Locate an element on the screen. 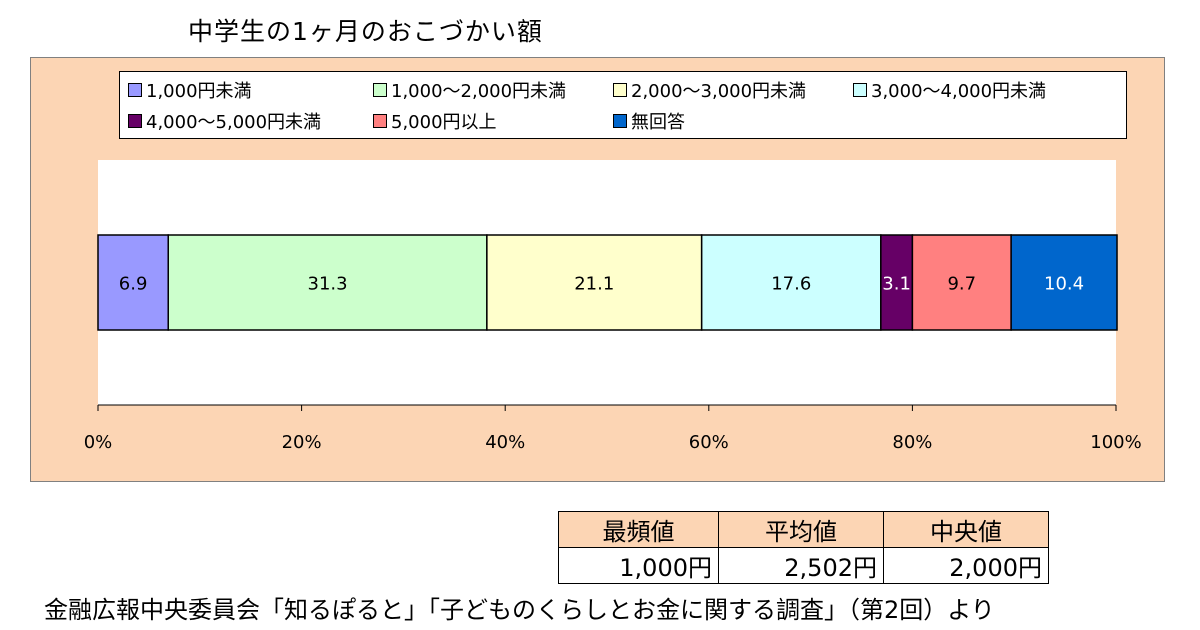 Image resolution: width=1200 pixels, height=630 pixels. legend-label: 1,000円未満 is located at coordinates (199, 91).